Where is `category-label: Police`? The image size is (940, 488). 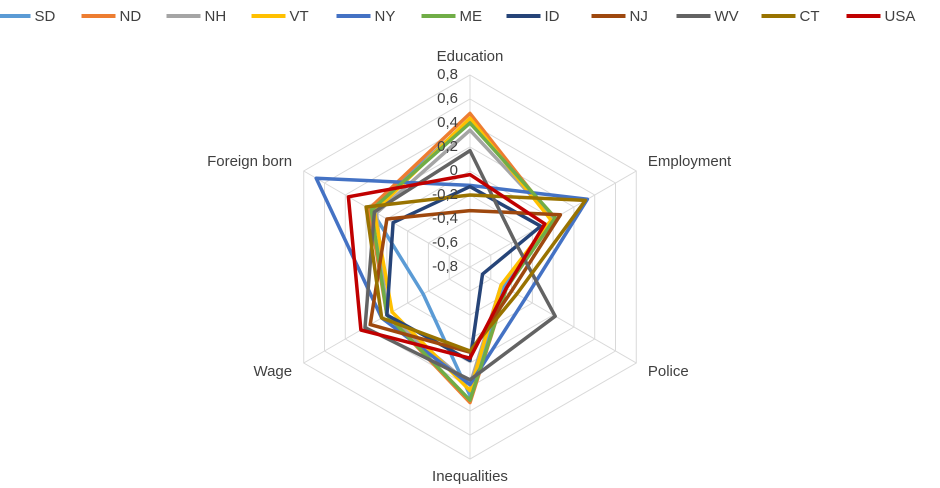
category-label: Police is located at coordinates (668, 371).